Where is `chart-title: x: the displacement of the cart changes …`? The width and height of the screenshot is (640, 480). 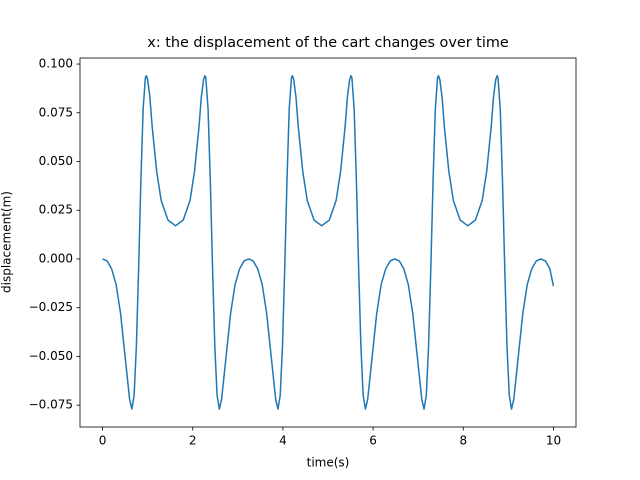 chart-title: x: the displacement of the cart changes … is located at coordinates (328, 43).